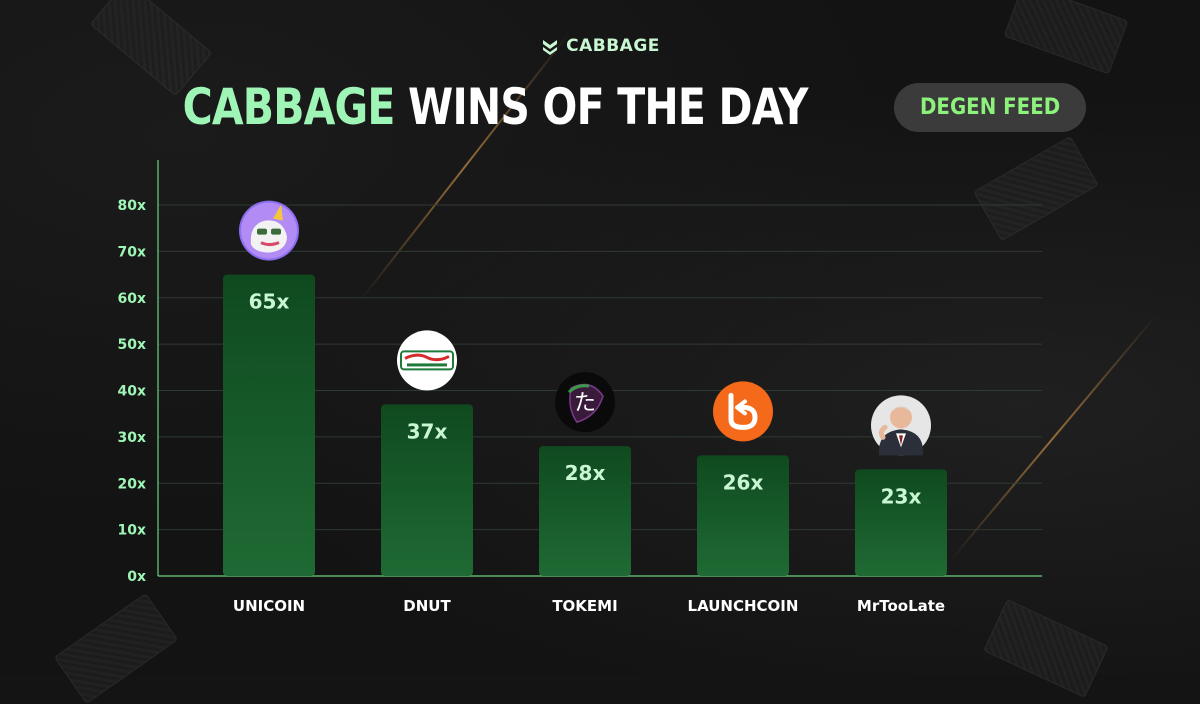 Image resolution: width=1200 pixels, height=704 pixels. I want to click on page-title: CABBAGE WINS OF THE DAY, so click(495, 107).